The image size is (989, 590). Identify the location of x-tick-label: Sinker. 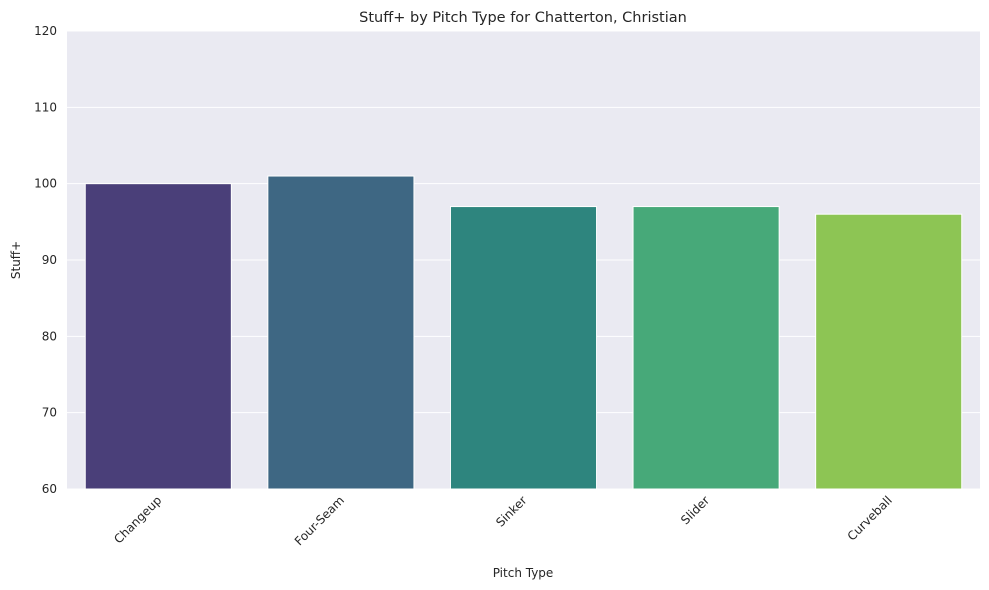
(511, 511).